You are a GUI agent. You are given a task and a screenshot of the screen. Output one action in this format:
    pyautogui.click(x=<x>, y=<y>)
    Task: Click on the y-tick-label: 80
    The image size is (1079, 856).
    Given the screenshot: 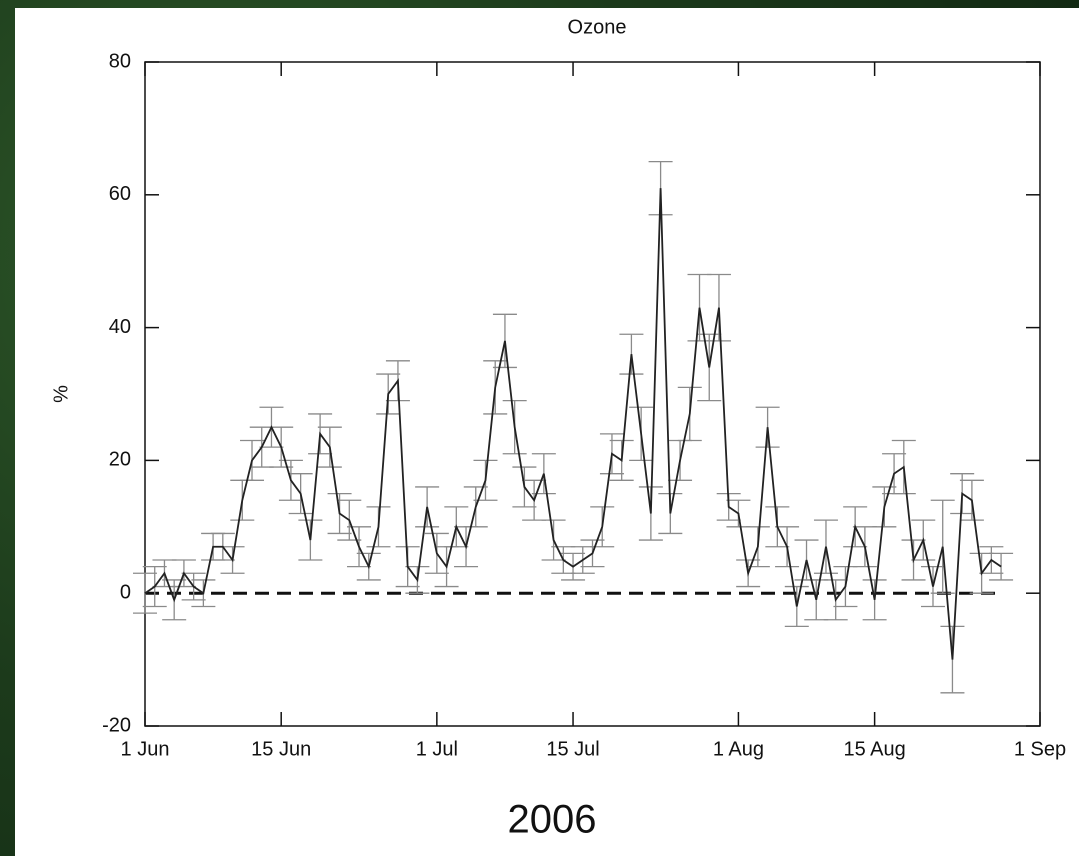 What is the action you would take?
    pyautogui.click(x=120, y=61)
    